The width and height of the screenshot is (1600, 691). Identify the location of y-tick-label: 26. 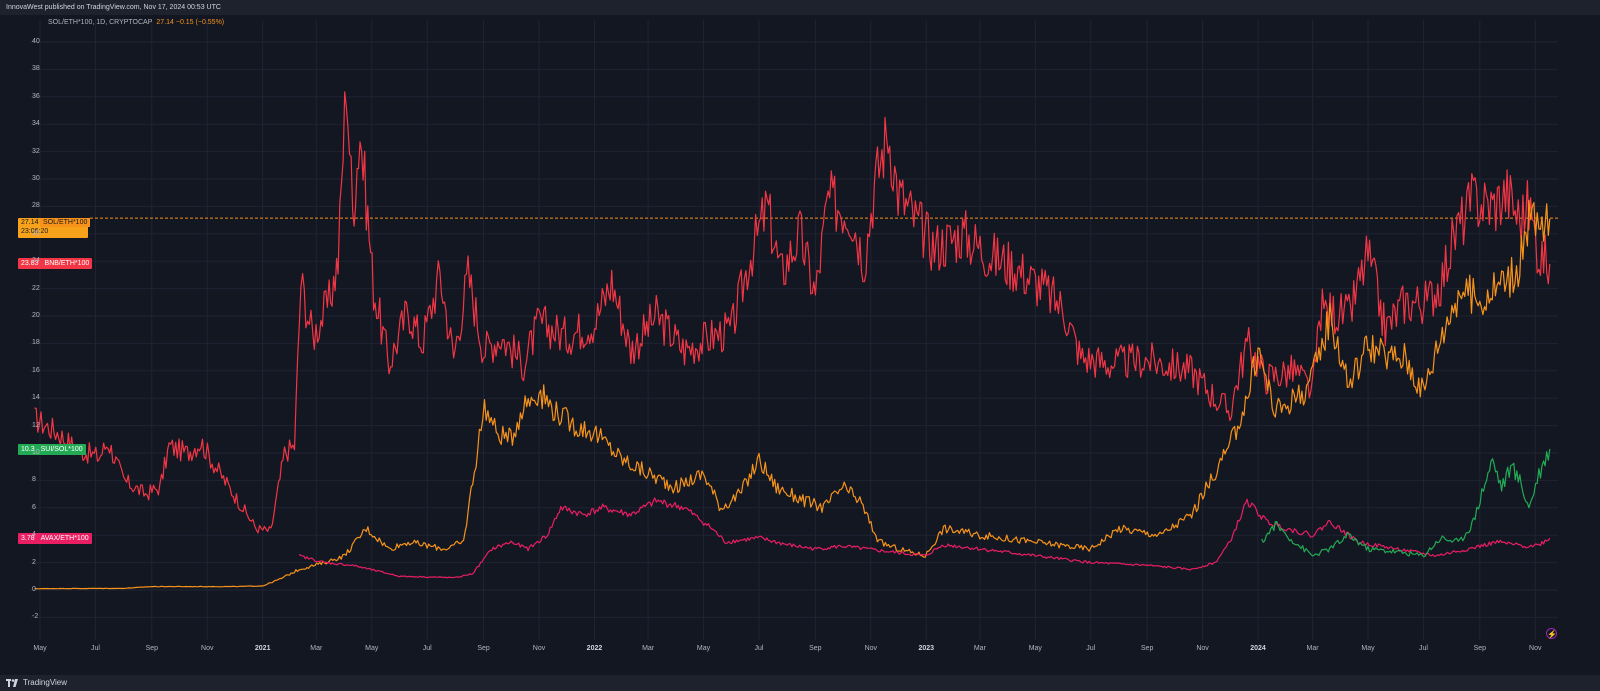
(36, 233).